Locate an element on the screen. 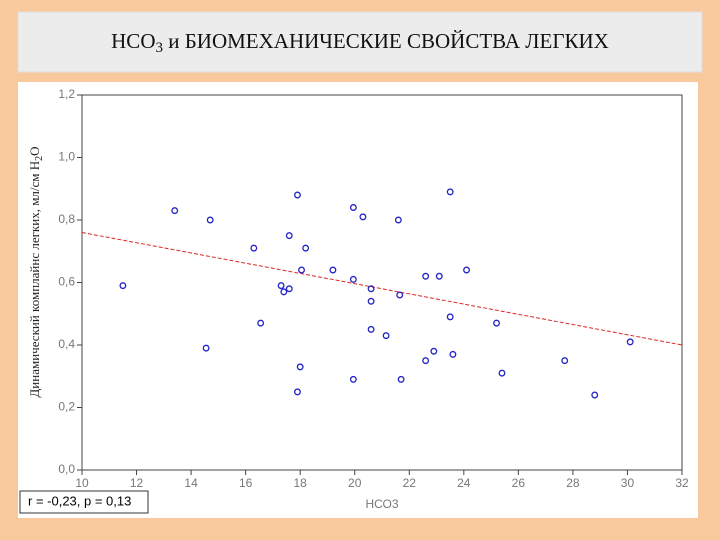 The image size is (720, 540). x-tick-label: 32 is located at coordinates (682, 483).